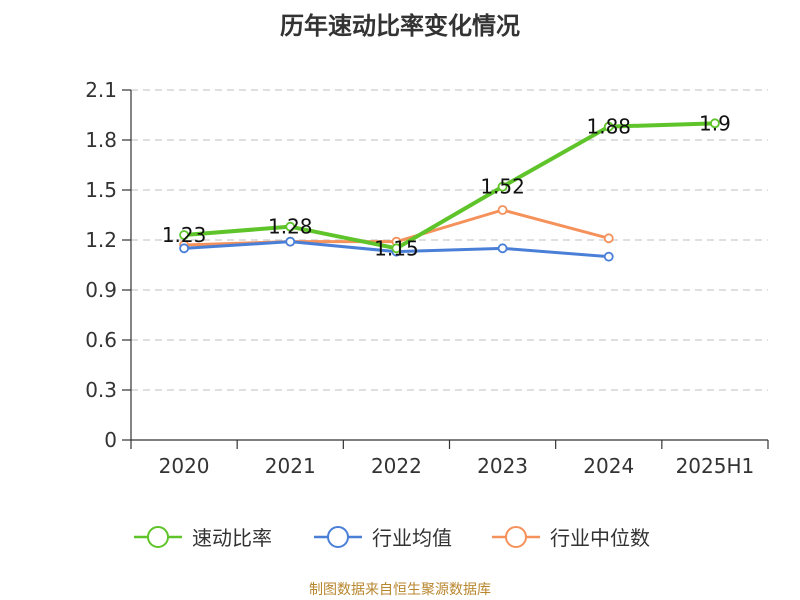 The width and height of the screenshot is (800, 600). Describe the element at coordinates (101, 240) in the screenshot. I see `y-tick-label: 1.2` at that location.